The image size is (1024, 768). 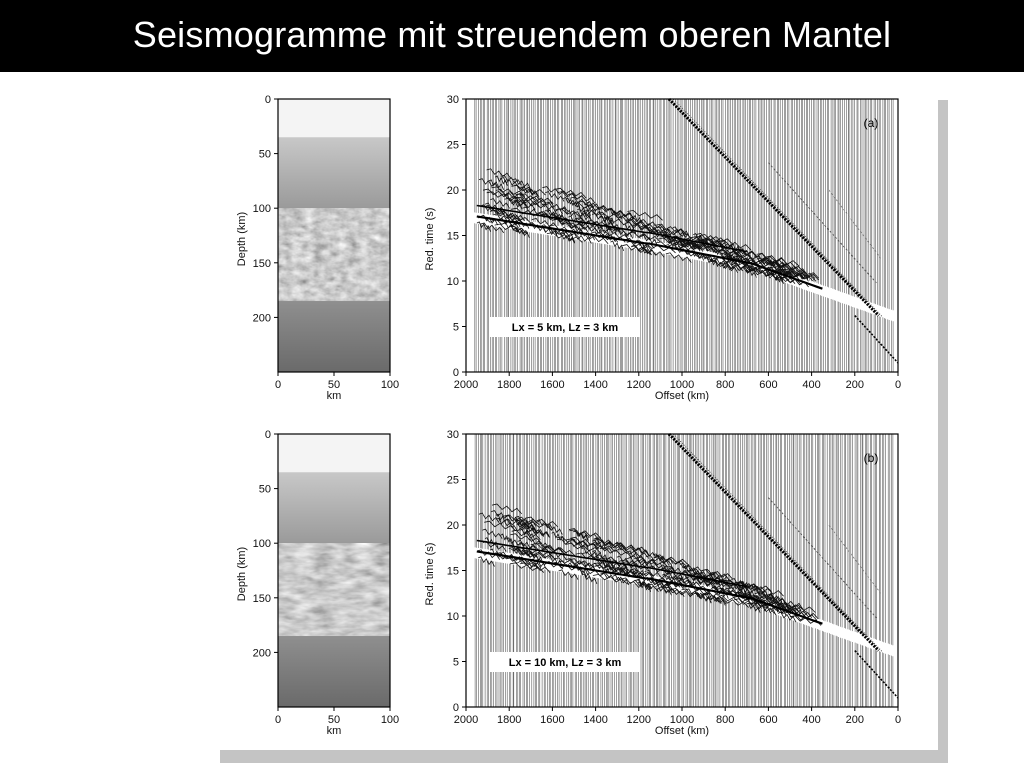 I want to click on annotation-text: Lx = 5 km, Lz = 3 km, so click(x=565, y=328).